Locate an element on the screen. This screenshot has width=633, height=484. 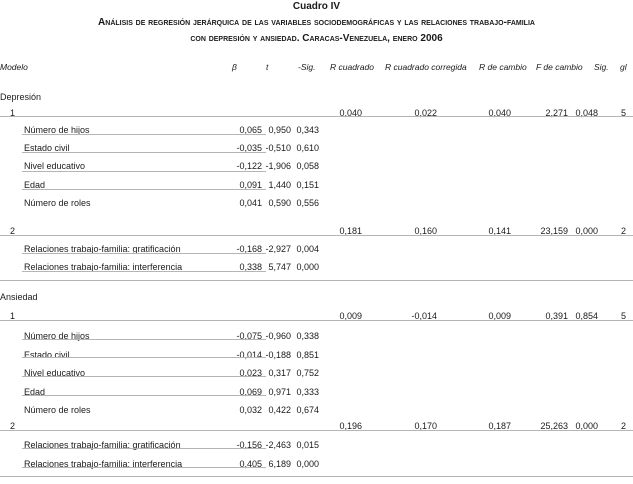
predictor-beta: 0,065 is located at coordinates (250, 130).